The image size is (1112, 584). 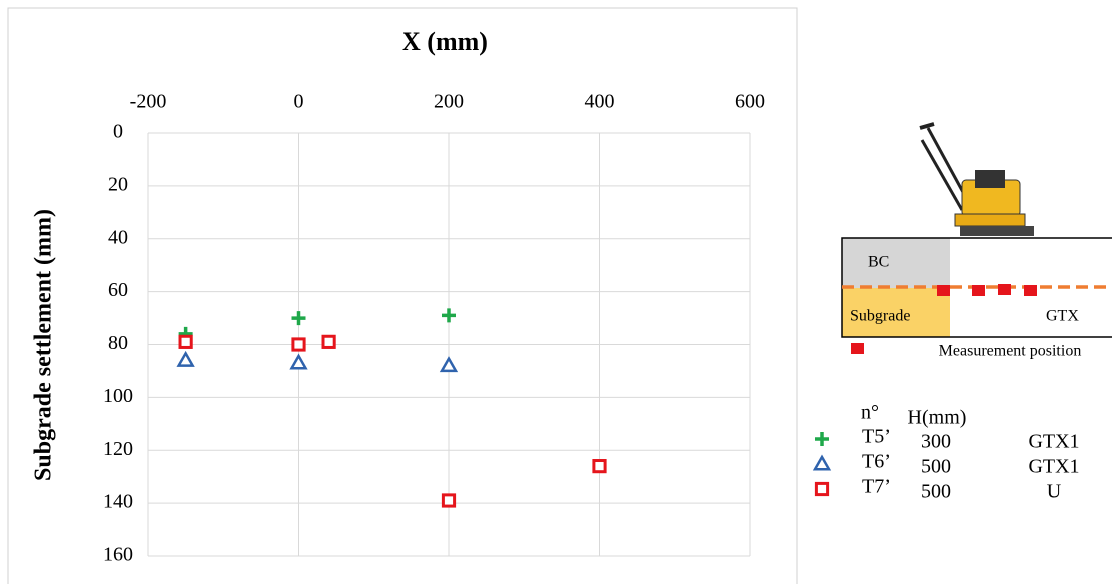 I want to click on layer-label: Subgrade, so click(x=880, y=316).